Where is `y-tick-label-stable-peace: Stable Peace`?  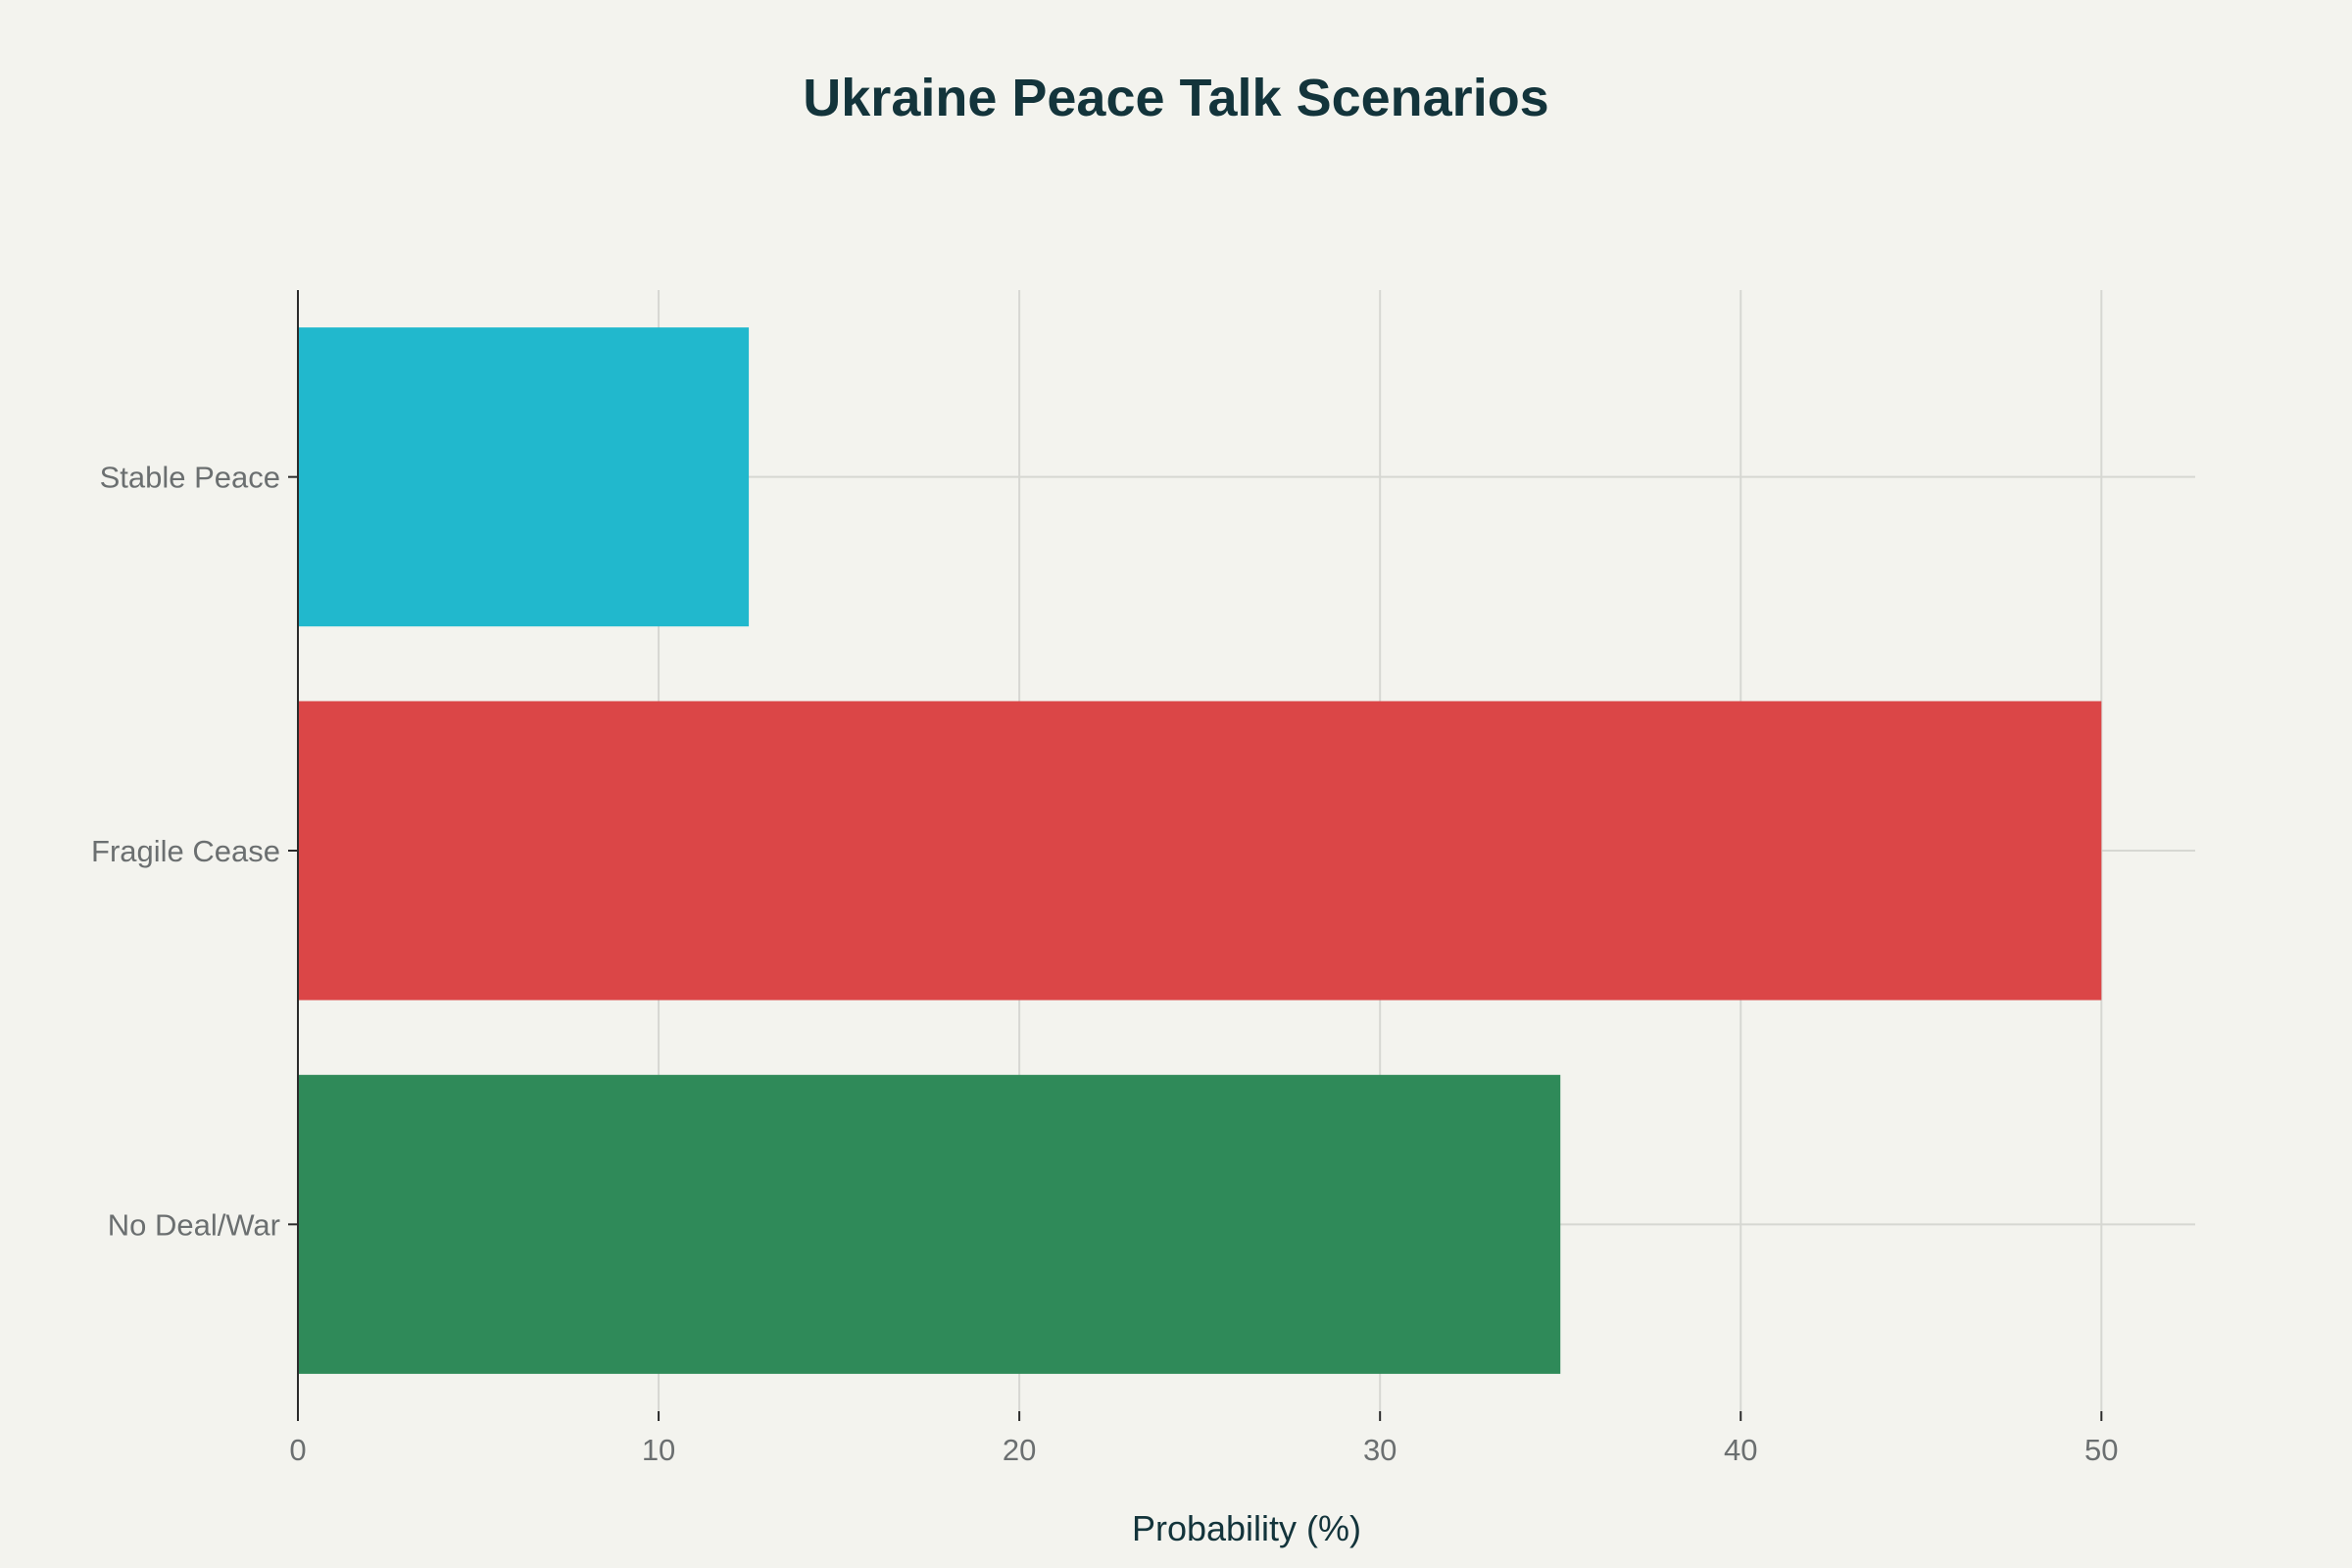 y-tick-label-stable-peace: Stable Peace is located at coordinates (190, 478).